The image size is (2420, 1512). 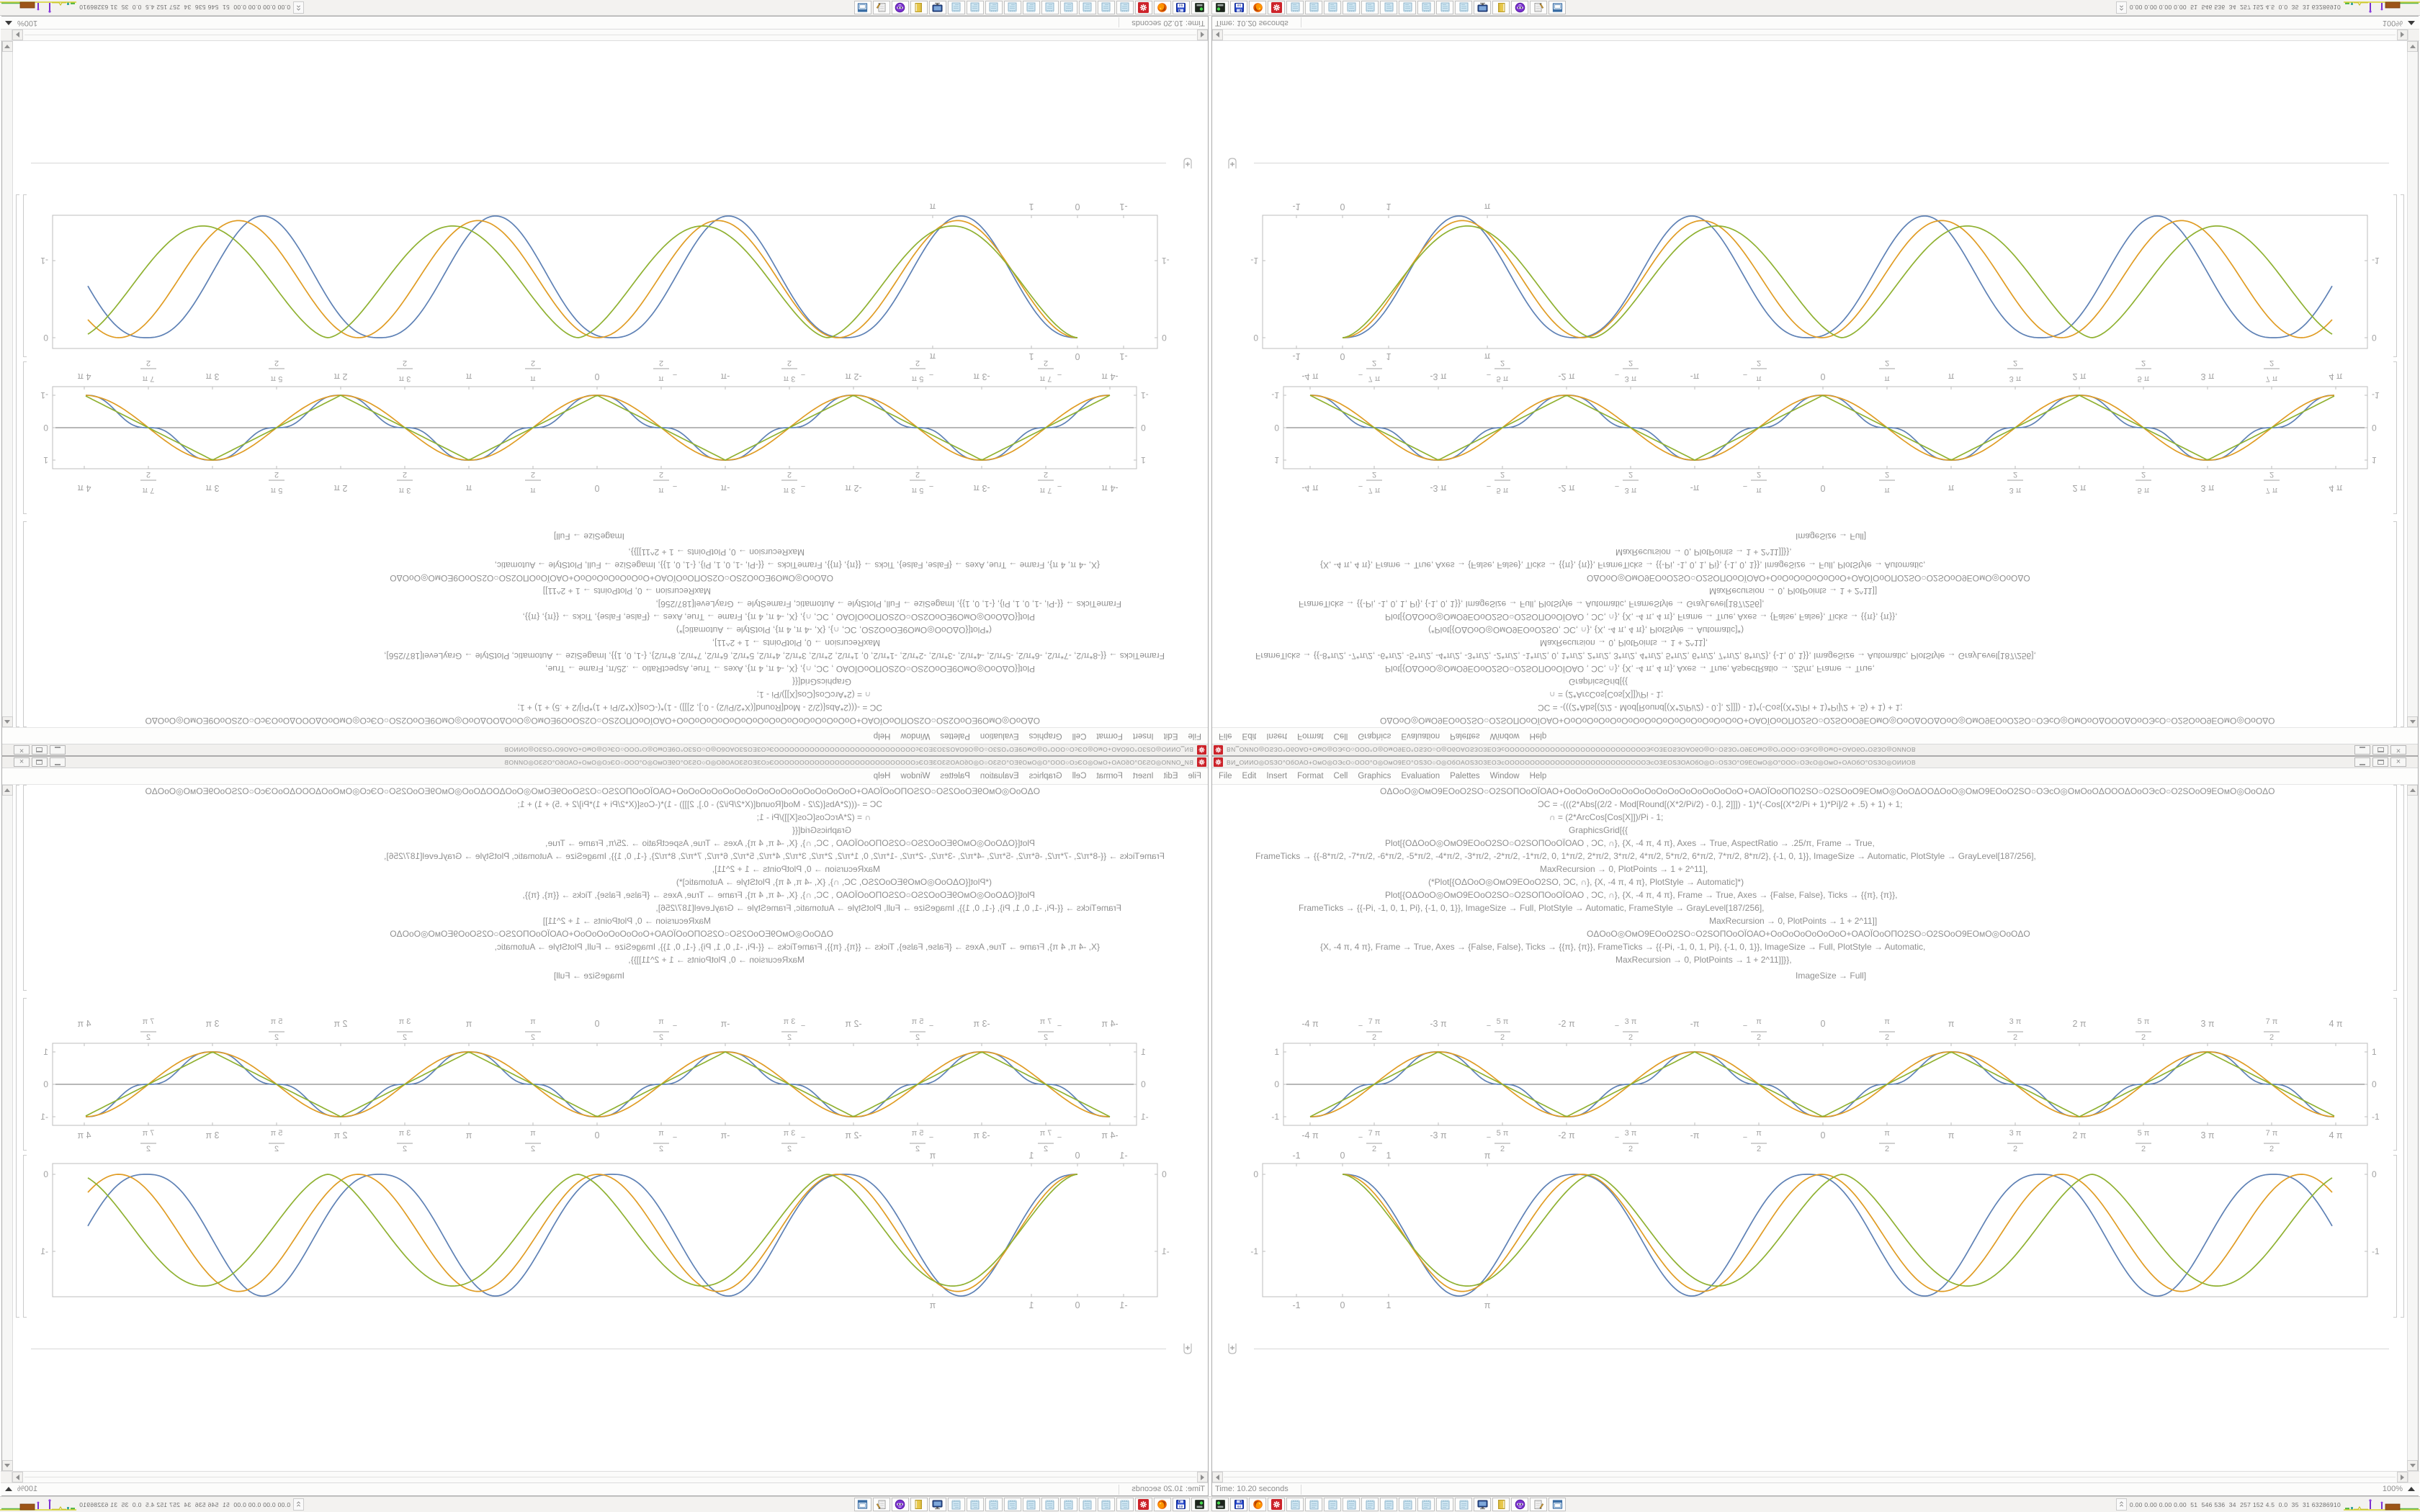 What do you see at coordinates (17, 1051) in the screenshot?
I see `cell-group-bracket` at bounding box center [17, 1051].